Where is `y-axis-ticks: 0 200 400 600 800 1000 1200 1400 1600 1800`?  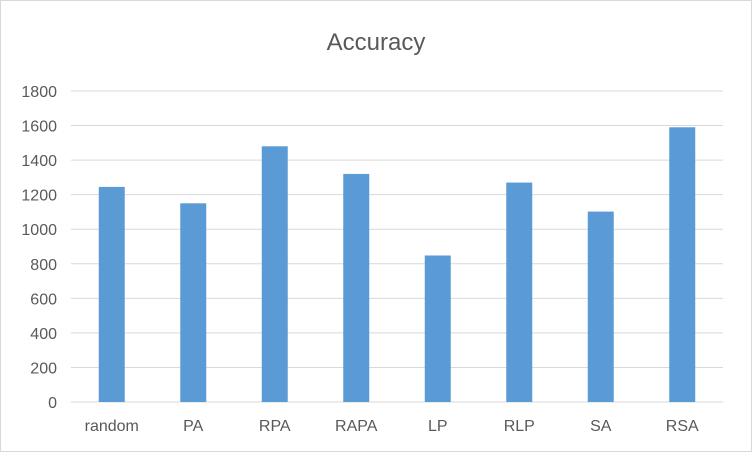
y-axis-ticks: 0 200 400 600 800 1000 1200 1400 1600 1800 is located at coordinates (39, 248).